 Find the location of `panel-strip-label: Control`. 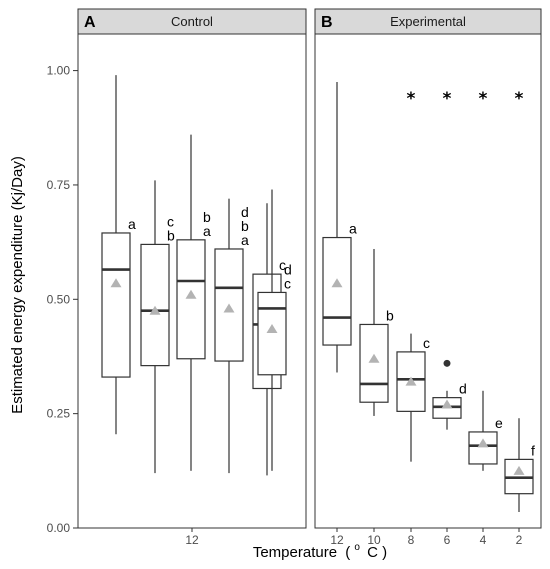

panel-strip-label: Control is located at coordinates (192, 21).